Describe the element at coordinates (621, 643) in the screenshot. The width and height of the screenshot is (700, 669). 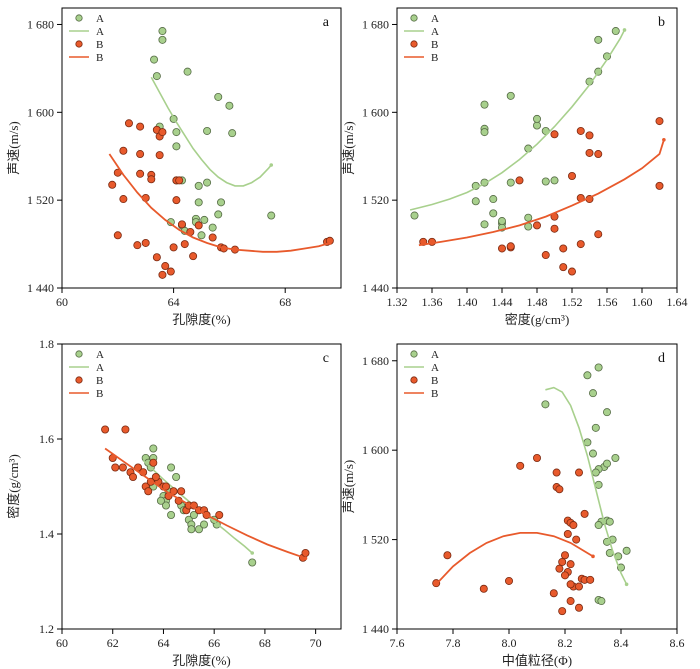
I see `x-tick-label: 8.4` at that location.